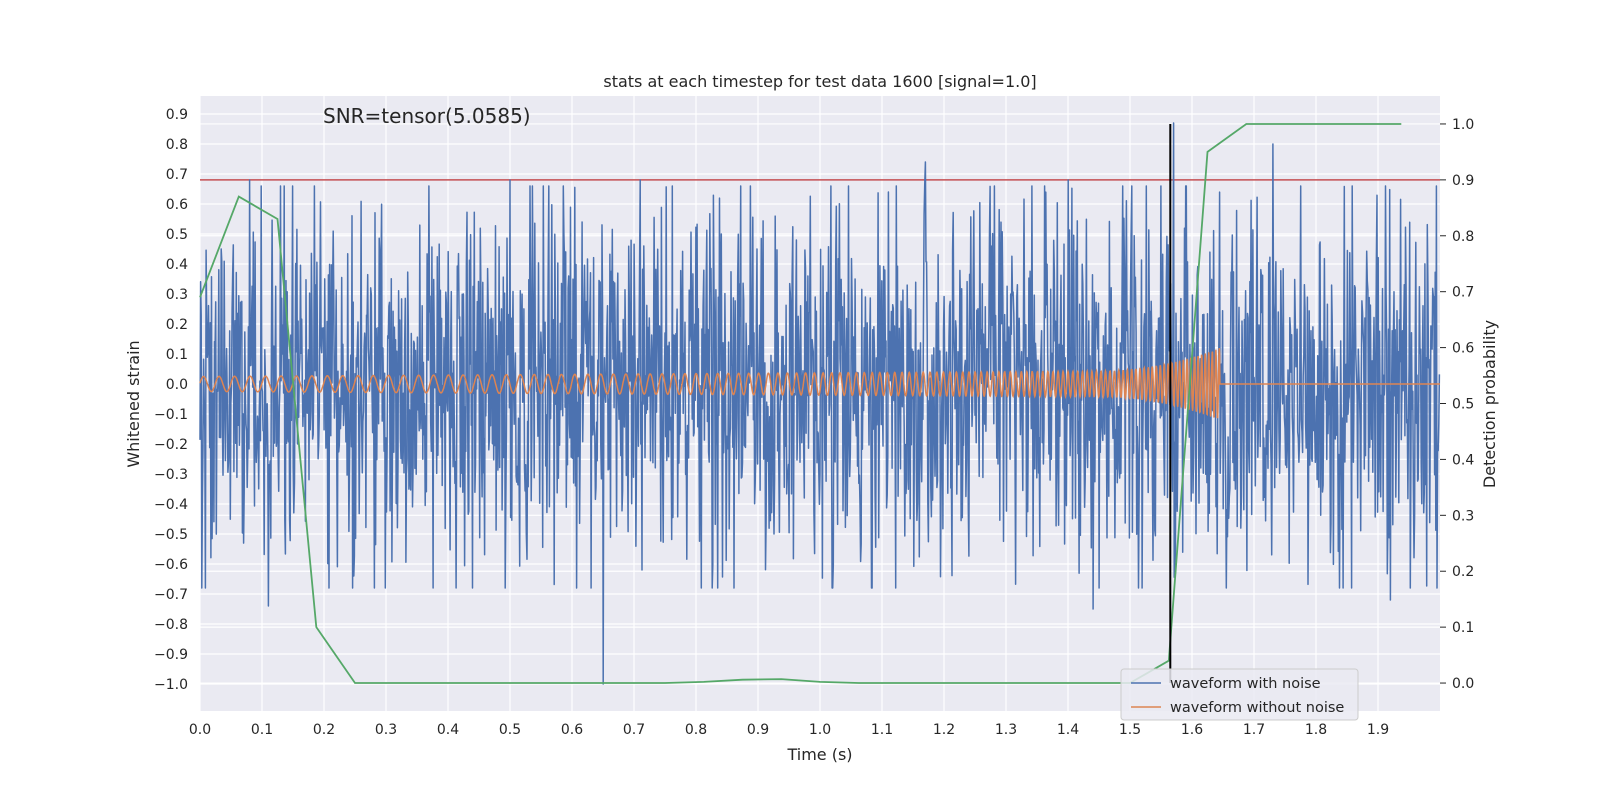 This screenshot has height=800, width=1600. What do you see at coordinates (1378, 730) in the screenshot?
I see `x-tick-label: 1.9` at bounding box center [1378, 730].